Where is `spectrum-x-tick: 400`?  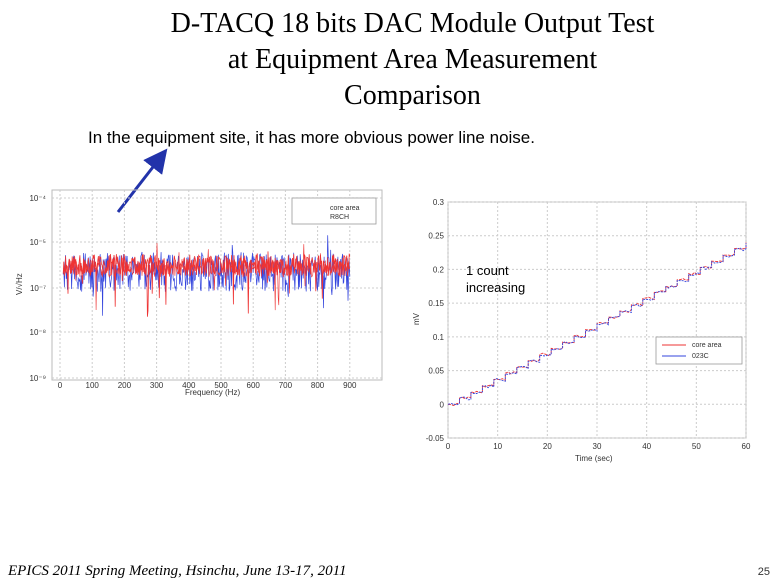 spectrum-x-tick: 400 is located at coordinates (189, 385).